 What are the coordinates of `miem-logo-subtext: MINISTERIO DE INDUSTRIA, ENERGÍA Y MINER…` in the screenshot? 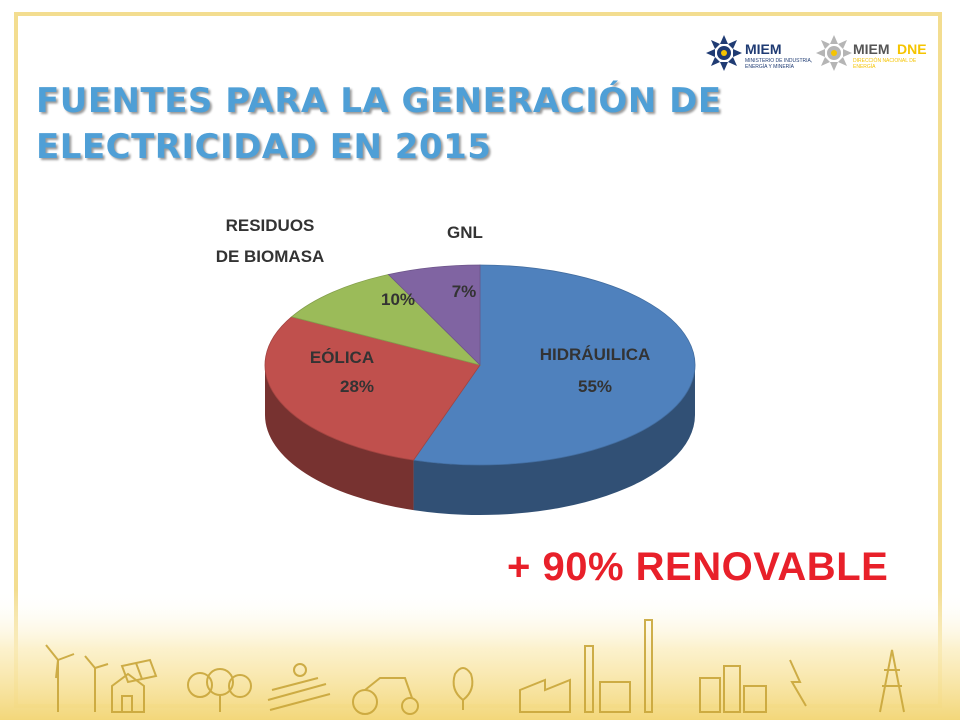 It's located at (779, 64).